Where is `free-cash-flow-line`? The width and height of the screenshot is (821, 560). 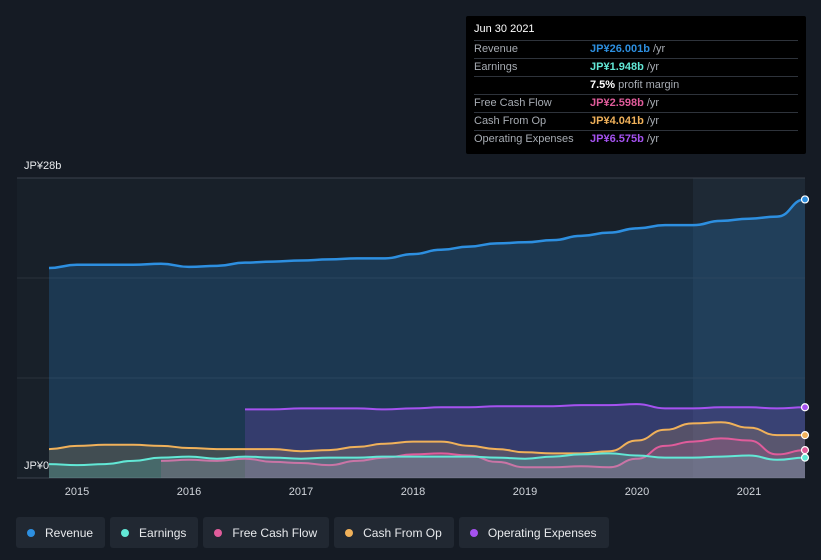
free-cash-flow-line is located at coordinates (483, 453).